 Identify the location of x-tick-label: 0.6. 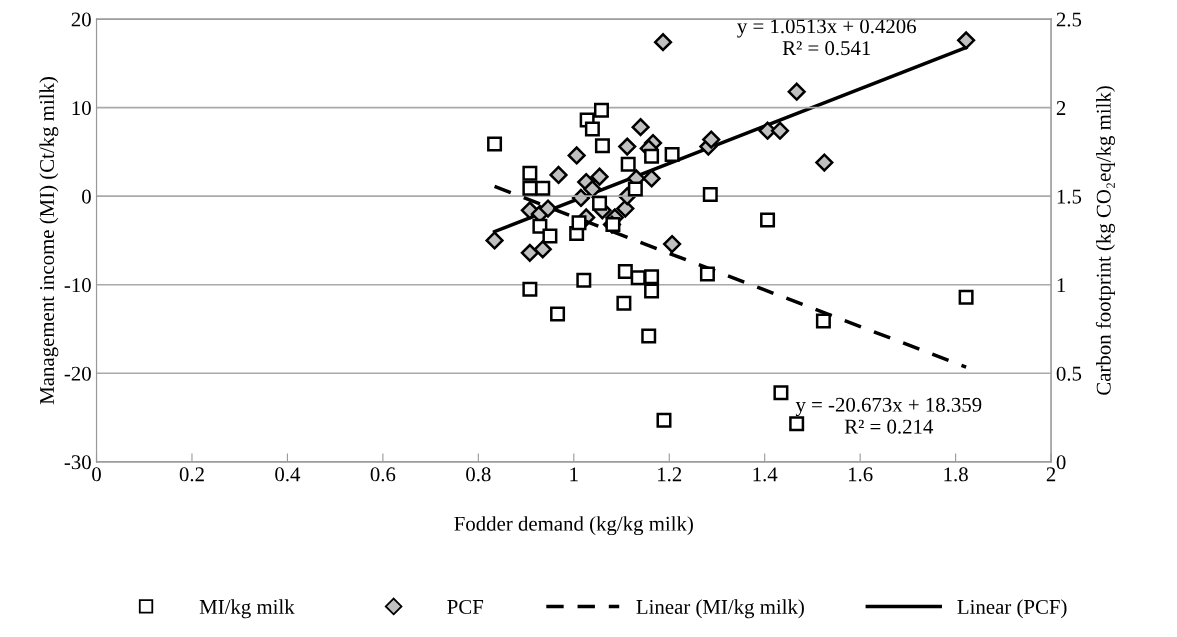
(383, 474).